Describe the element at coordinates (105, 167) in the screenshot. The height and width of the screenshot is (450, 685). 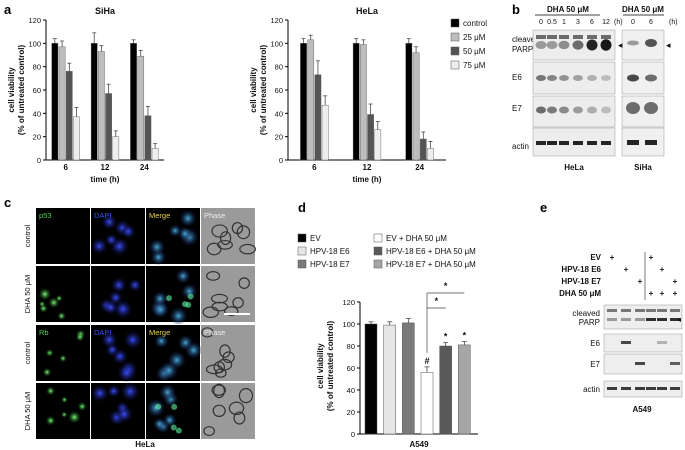
I see `x-tick-label: 12` at that location.